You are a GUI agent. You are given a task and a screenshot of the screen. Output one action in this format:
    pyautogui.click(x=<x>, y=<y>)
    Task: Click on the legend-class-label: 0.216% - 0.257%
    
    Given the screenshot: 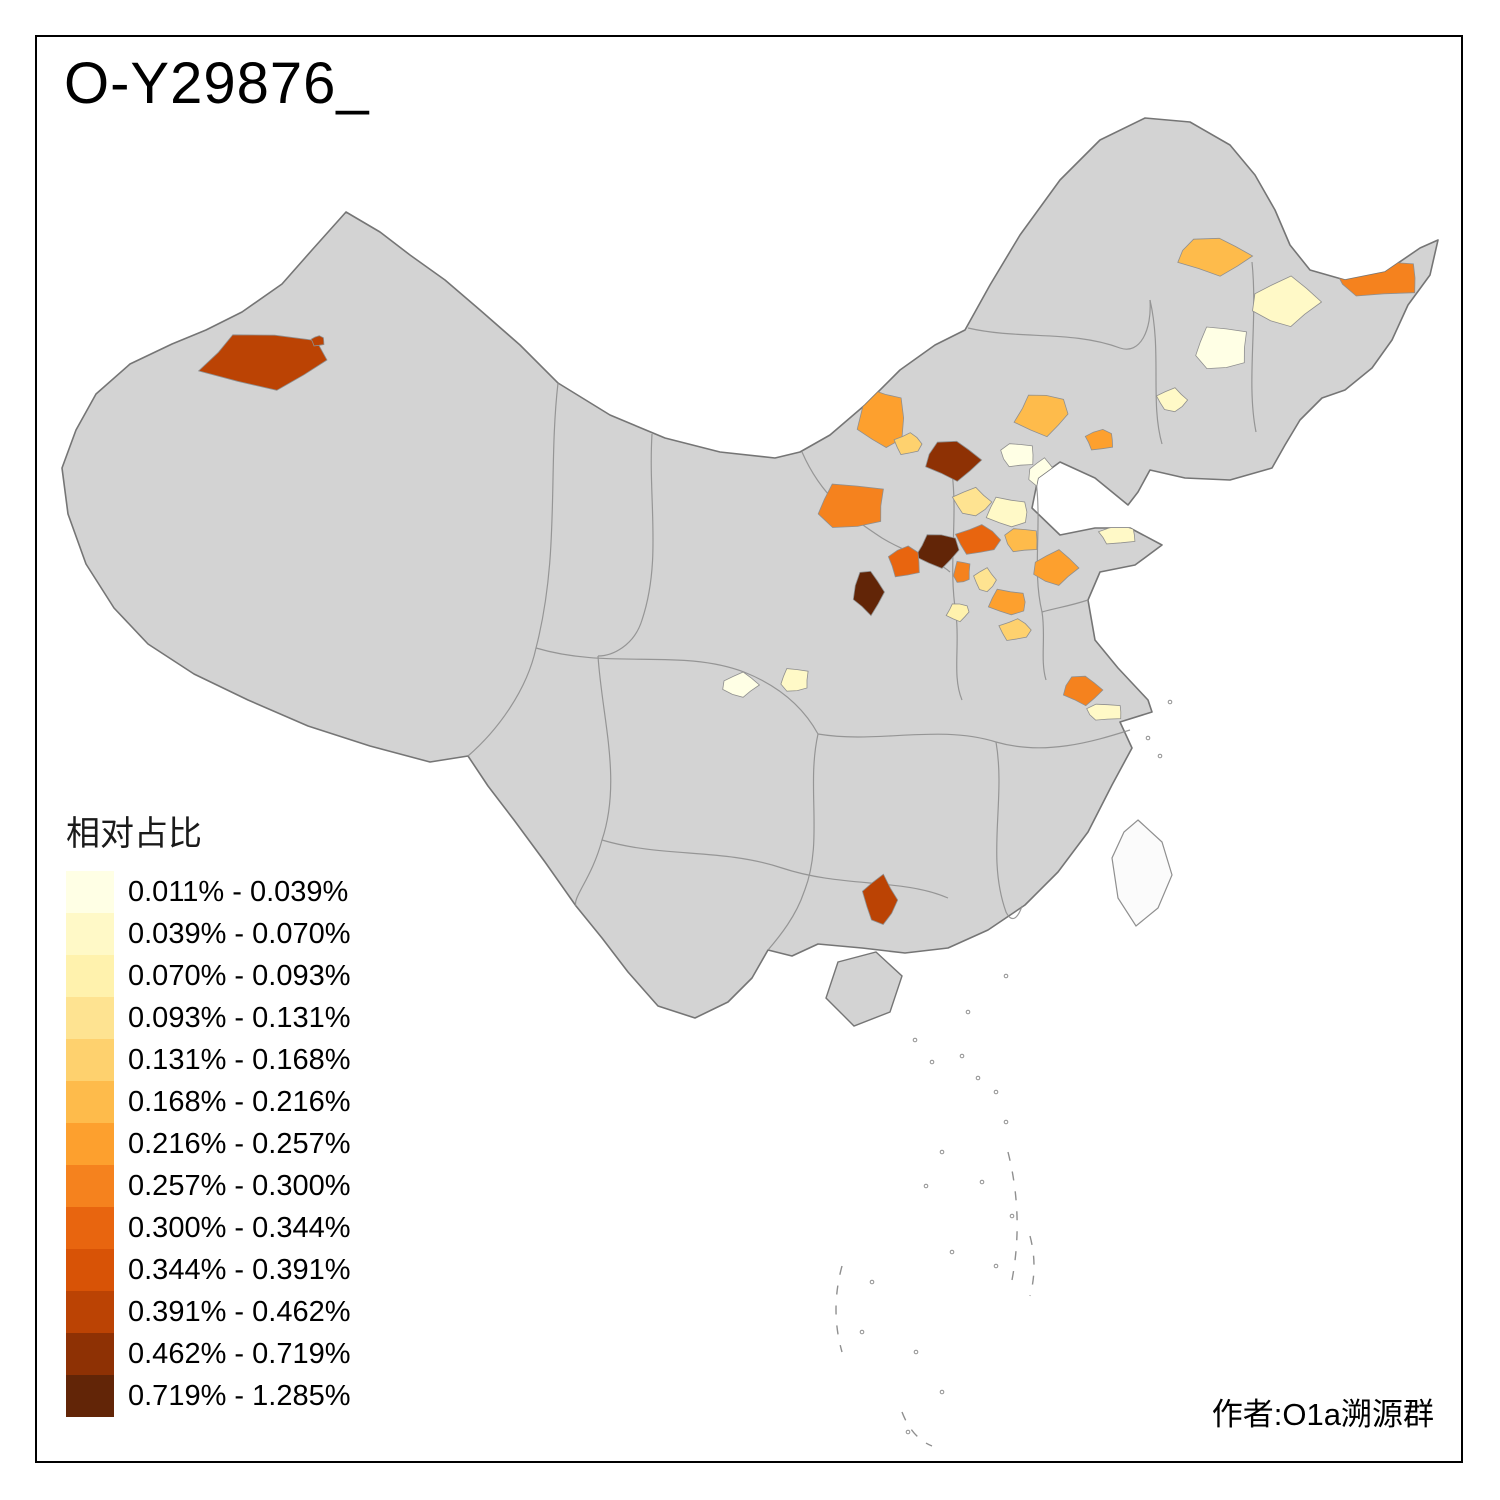 What is the action you would take?
    pyautogui.click(x=239, y=1143)
    